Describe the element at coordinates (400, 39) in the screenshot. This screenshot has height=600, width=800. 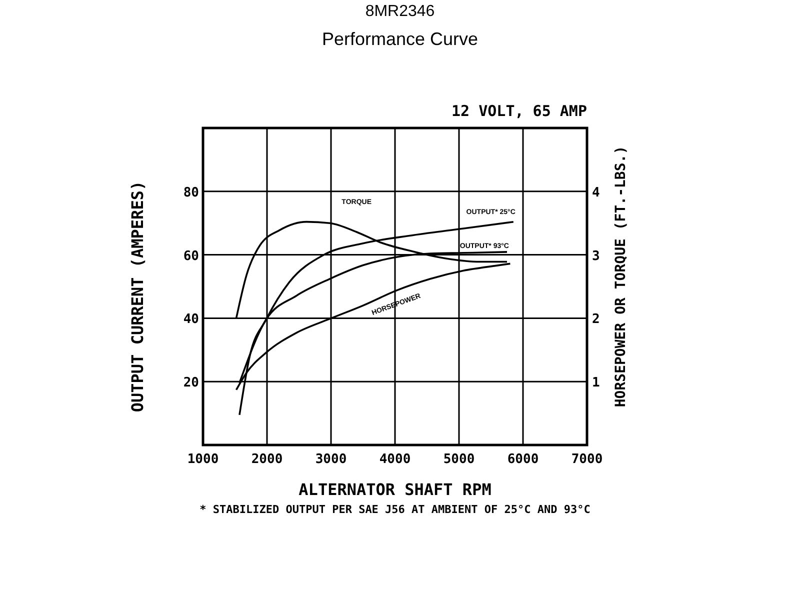
I see `chart-subtitle: Performance Curve` at that location.